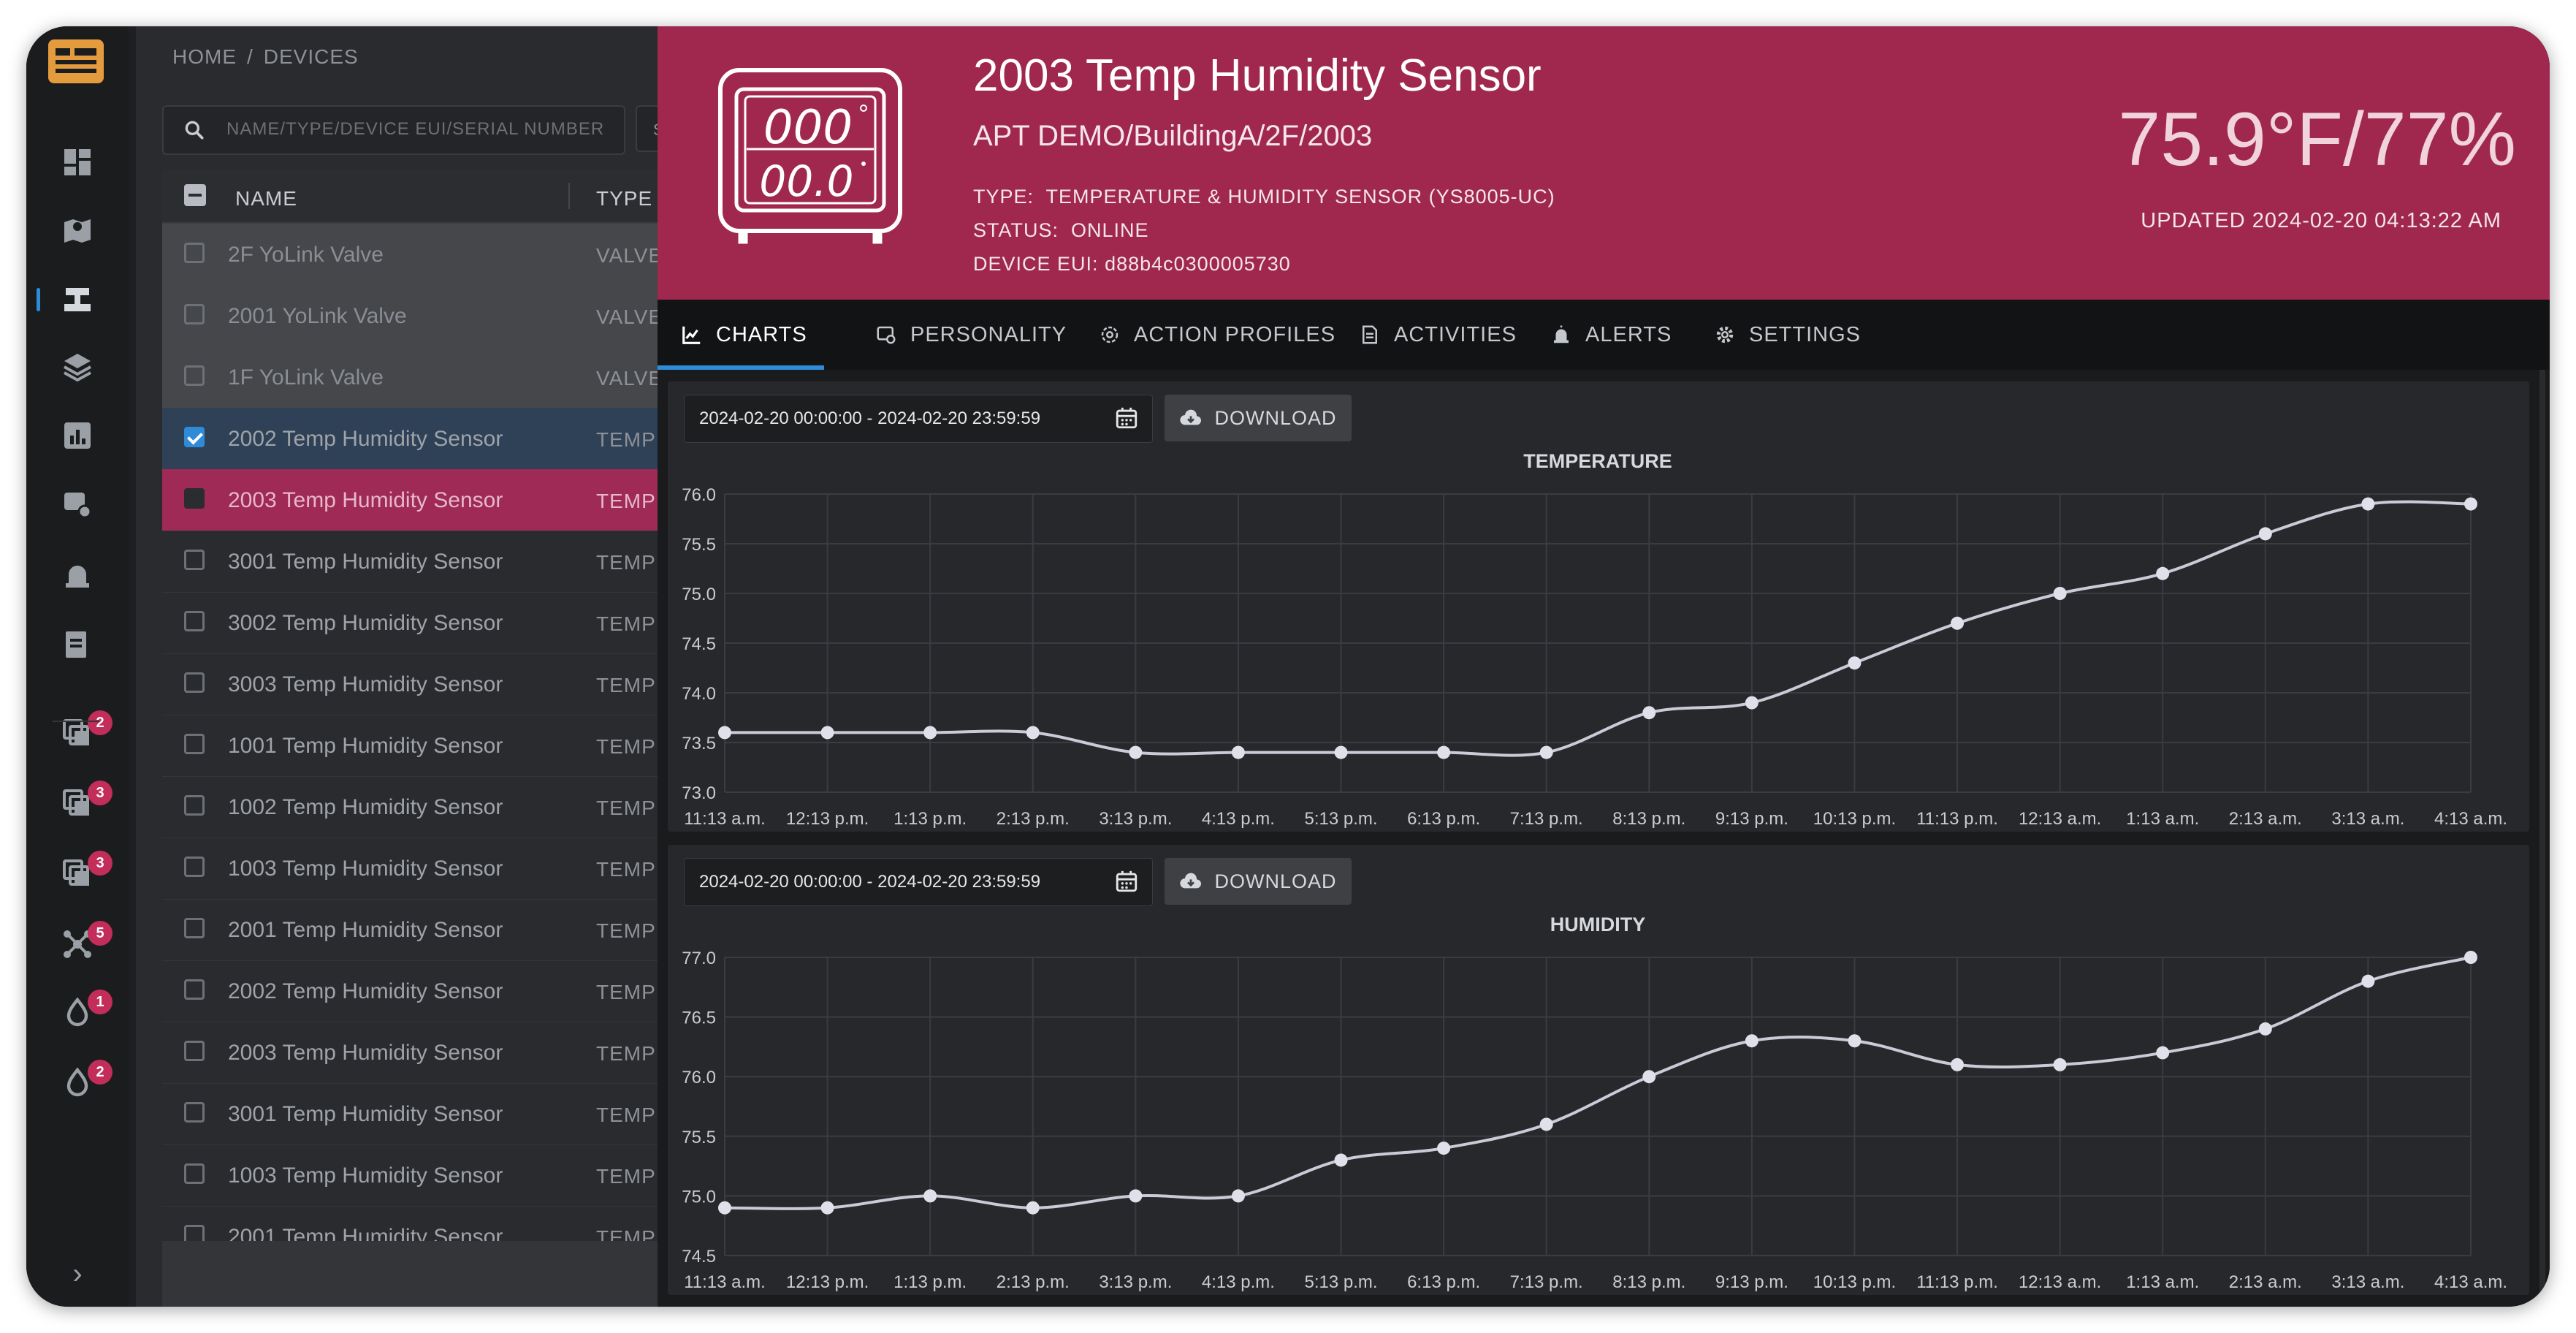 The height and width of the screenshot is (1333, 2576). Describe the element at coordinates (306, 255) in the screenshot. I see `device-name: 2F YoLink Valve` at that location.